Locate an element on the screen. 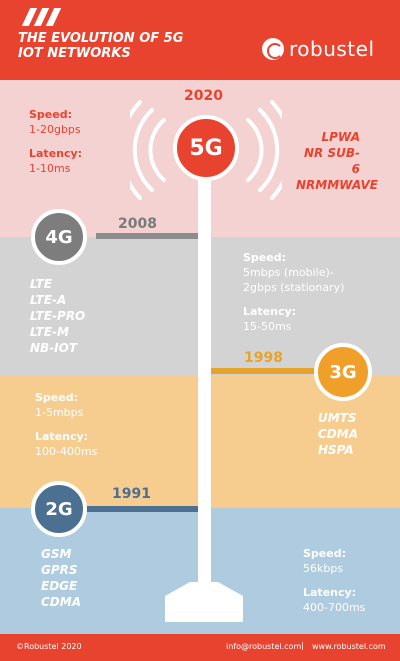 Image resolution: width=400 pixels, height=661 pixels. tech-4g-3: LTE-PRO is located at coordinates (58, 316).